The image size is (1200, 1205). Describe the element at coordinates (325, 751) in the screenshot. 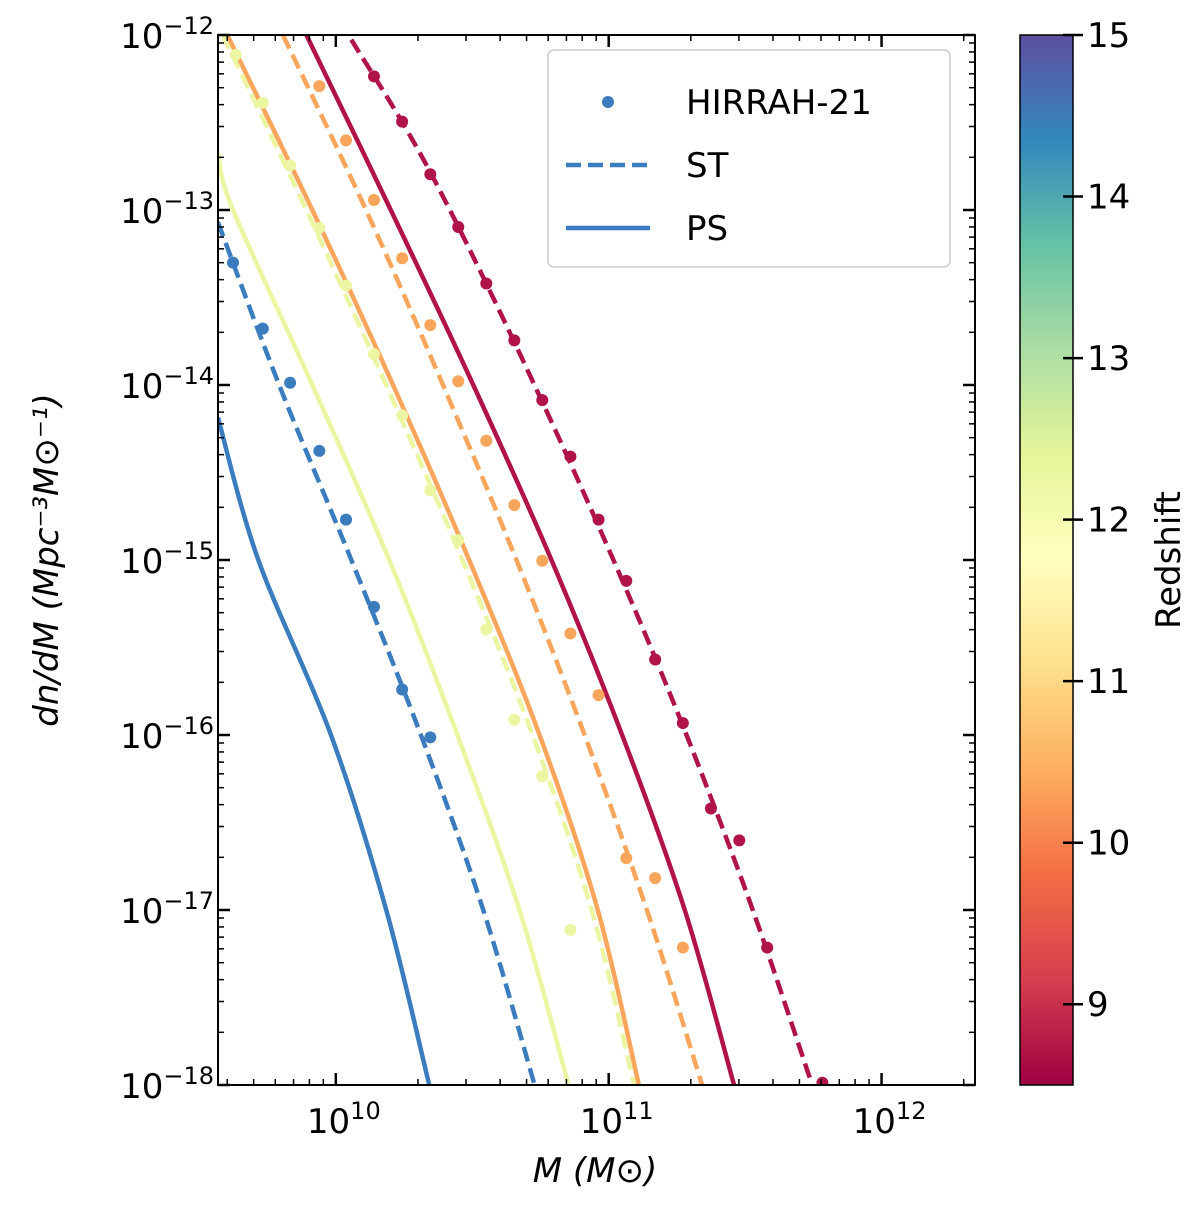

I see `solid-curve` at that location.